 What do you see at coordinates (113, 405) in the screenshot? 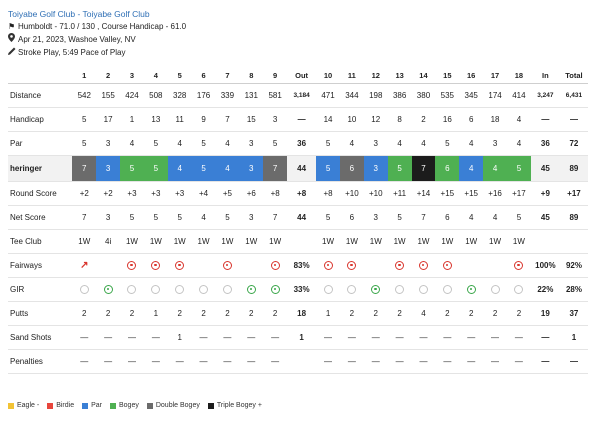
I see `legend-swatch` at bounding box center [113, 405].